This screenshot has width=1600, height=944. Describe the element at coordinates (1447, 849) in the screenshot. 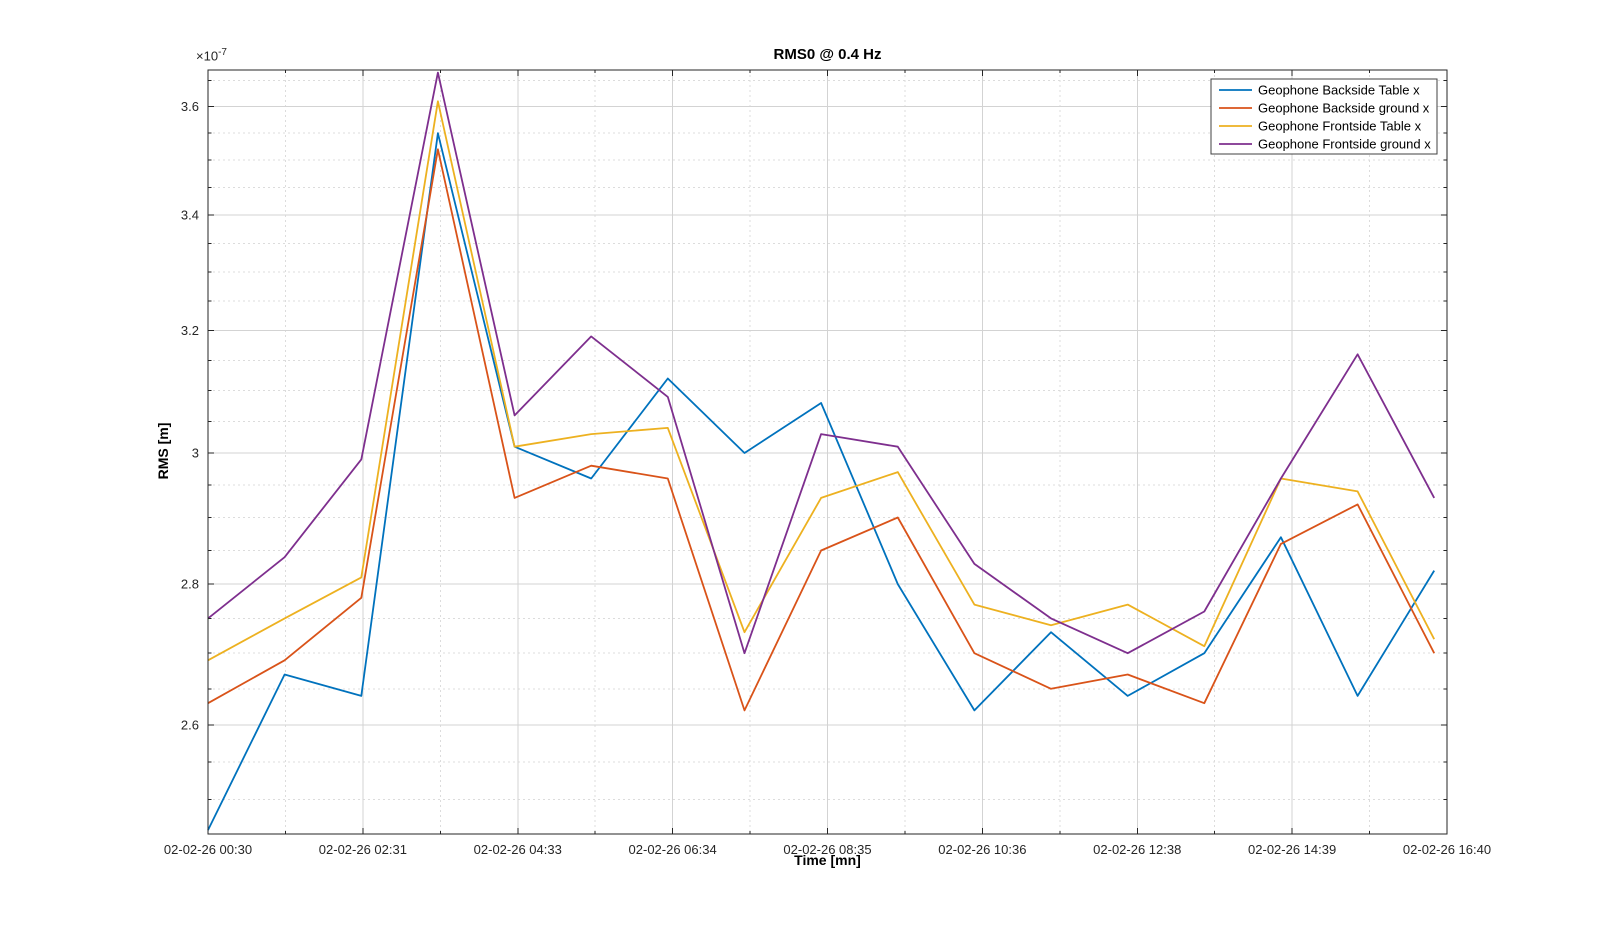

I see `x-tick-label: 02-02-26 16:40` at that location.